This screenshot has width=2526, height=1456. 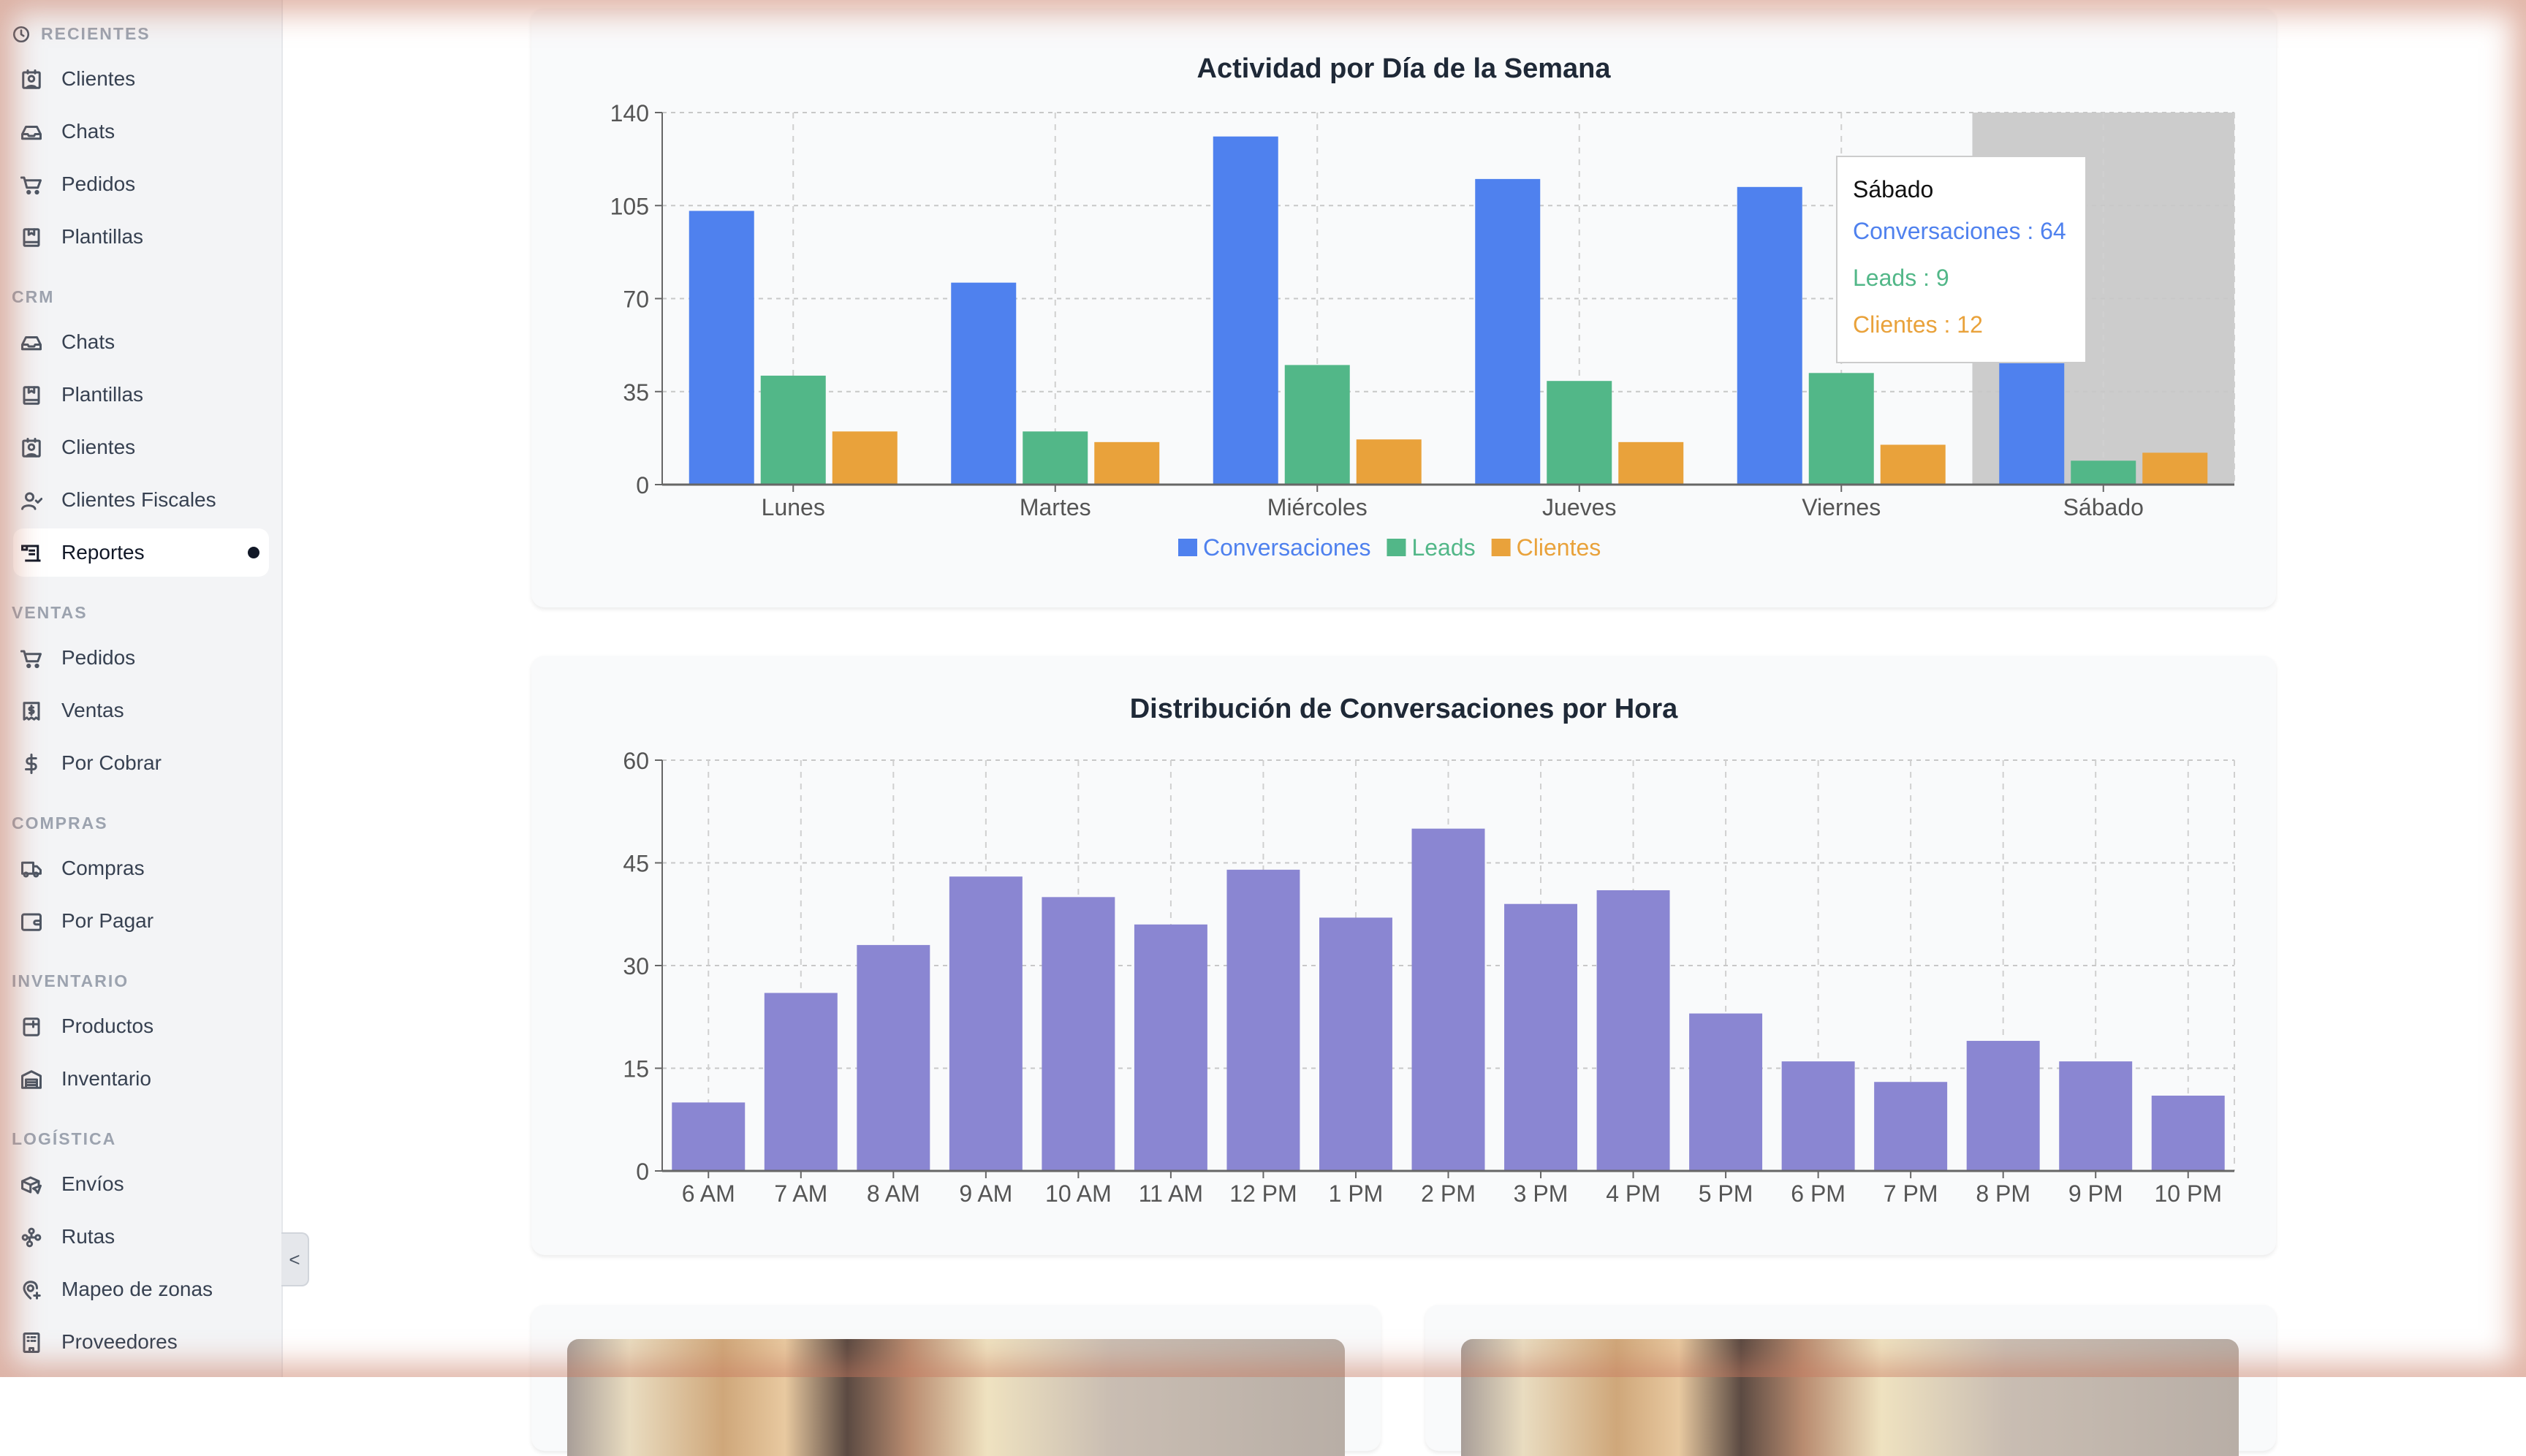 I want to click on sidebar-item-label: Clientes Fiscales, so click(x=138, y=499).